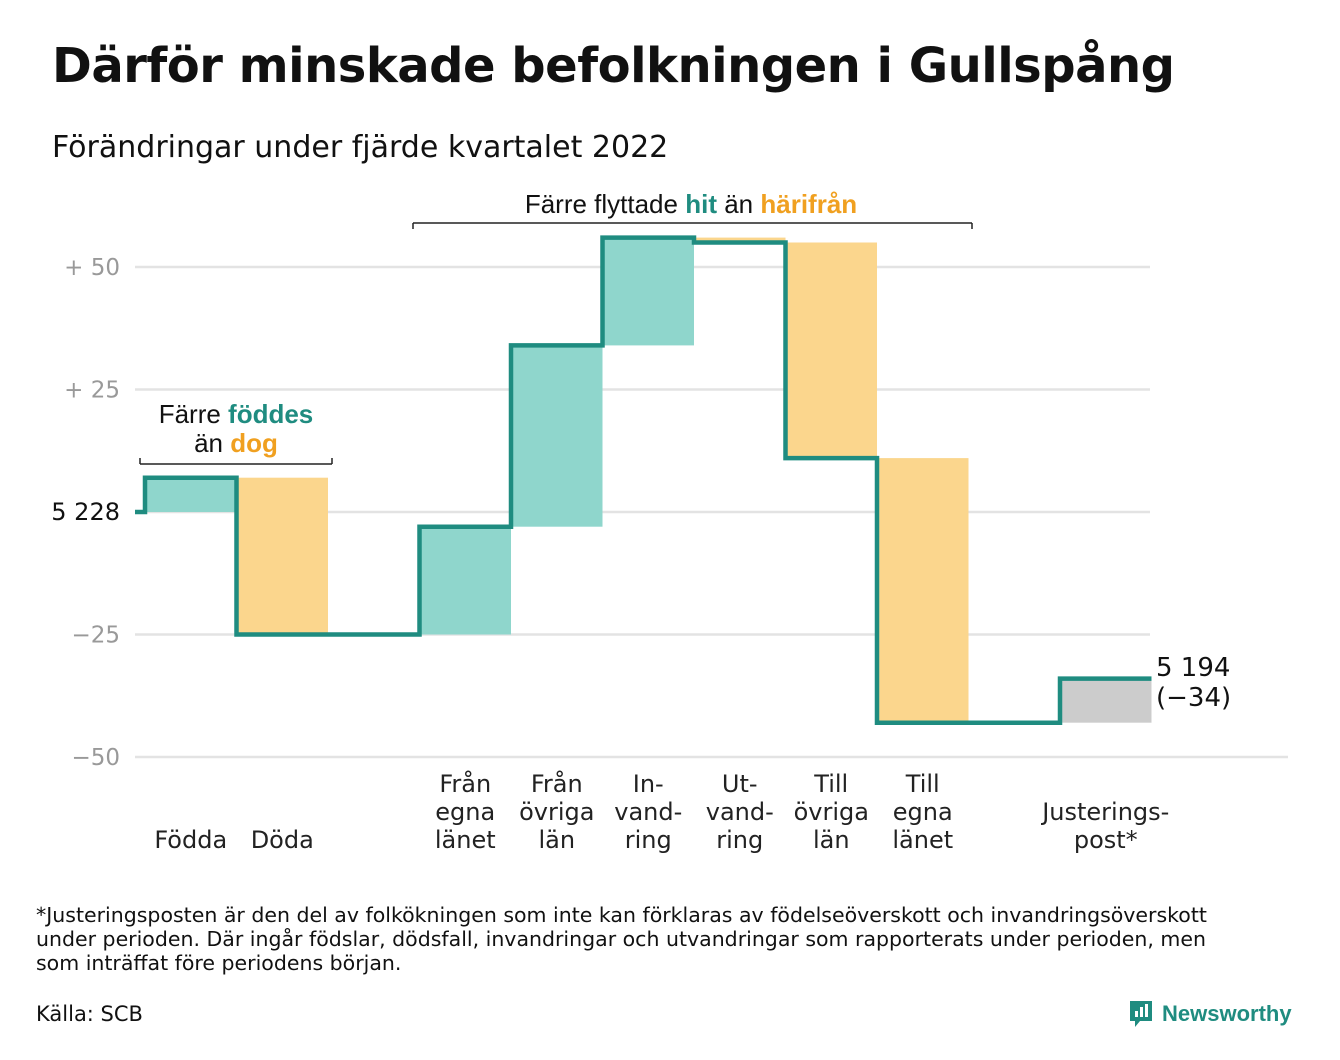  What do you see at coordinates (92, 268) in the screenshot?
I see `y-tick-label: + 50` at bounding box center [92, 268].